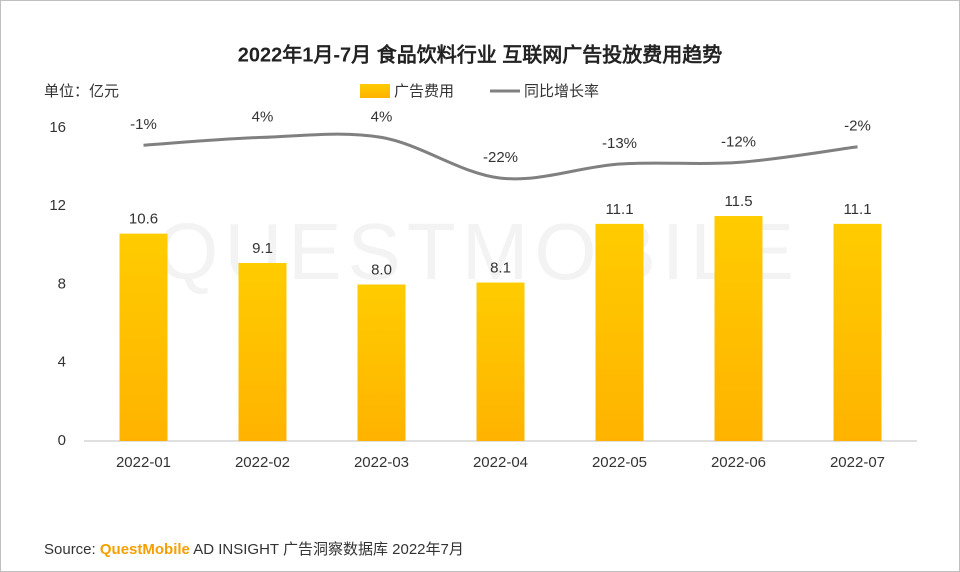 This screenshot has height=572, width=960. I want to click on bar-value-label: 8.1, so click(500, 268).